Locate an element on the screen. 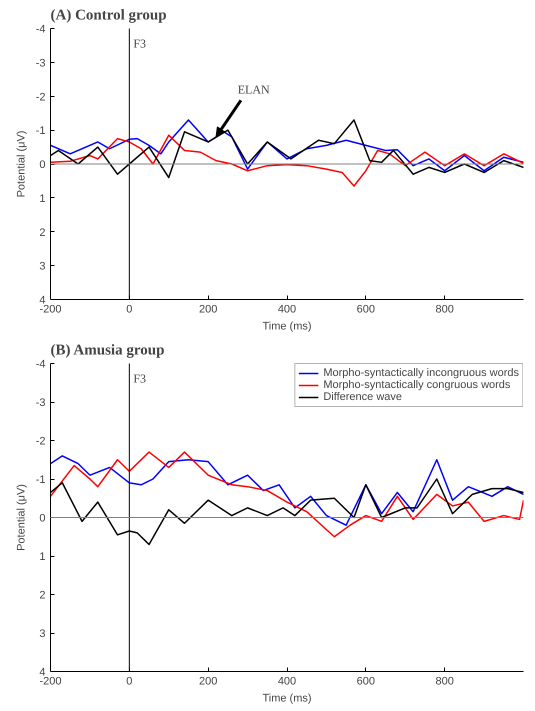  legend-label: Morpho-syntactically incongruous words is located at coordinates (421, 373).